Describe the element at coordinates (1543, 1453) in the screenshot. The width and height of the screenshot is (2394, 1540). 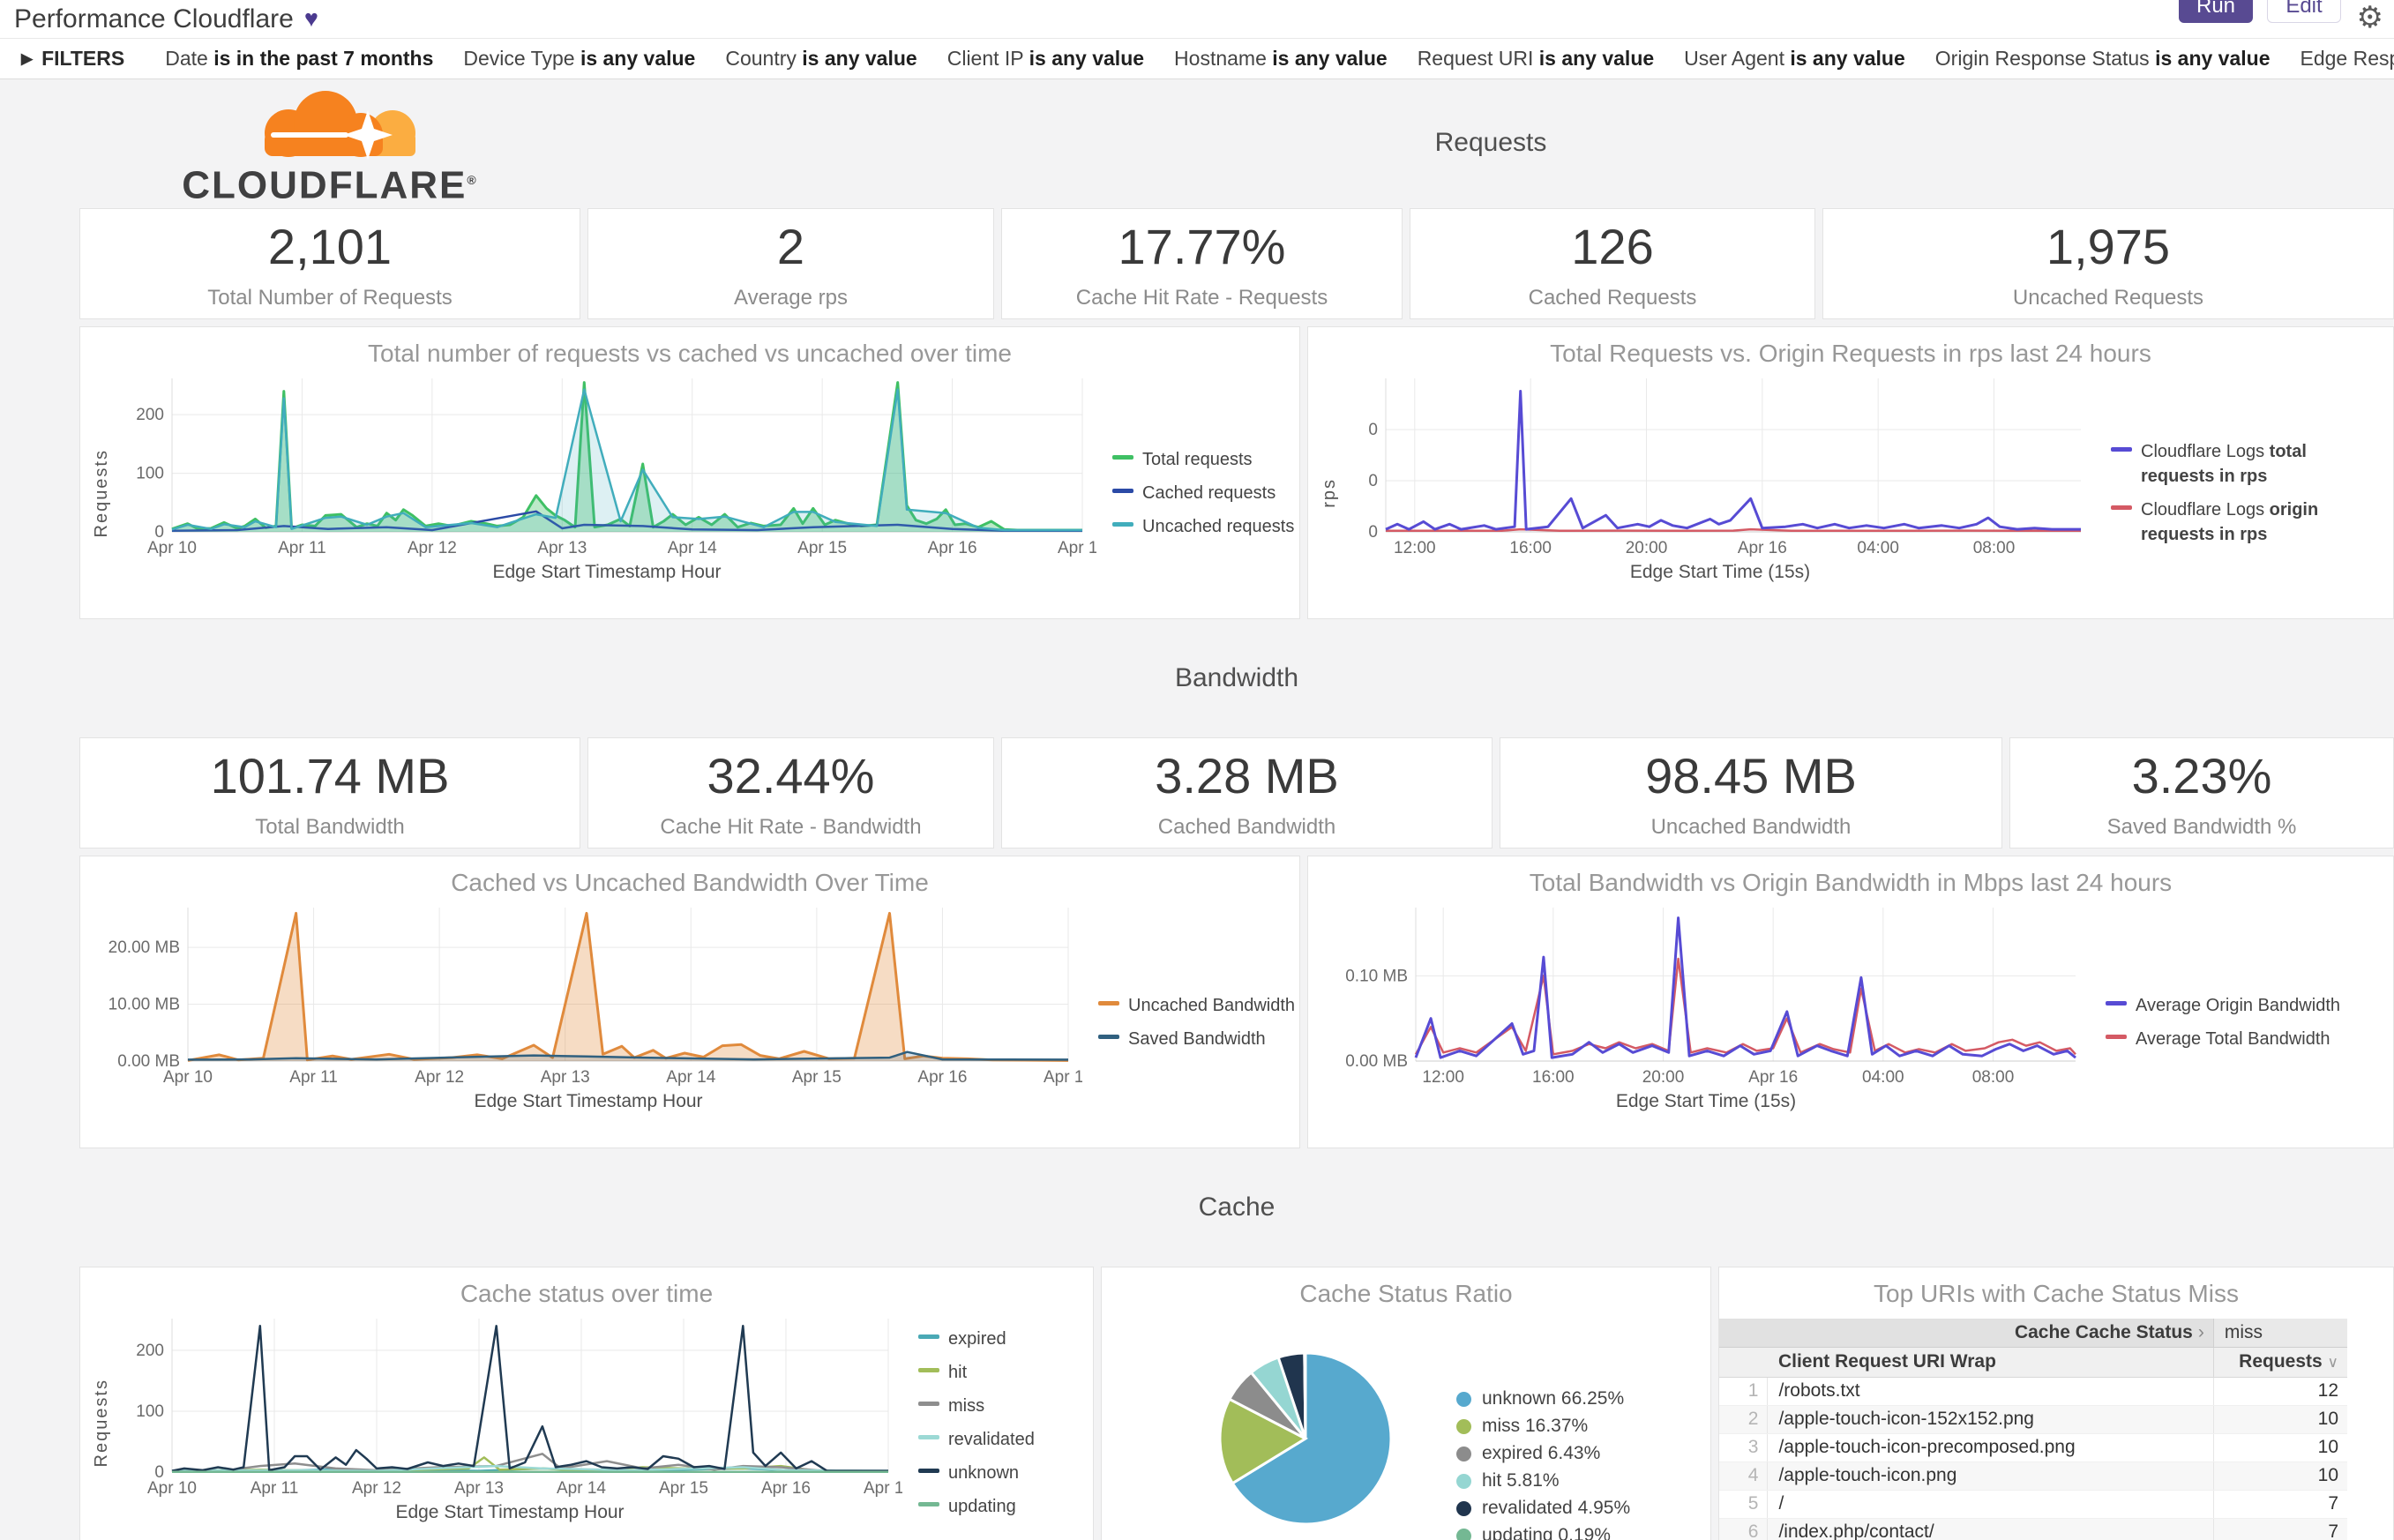
I see `pie-legend-item: expired 6.43%` at that location.